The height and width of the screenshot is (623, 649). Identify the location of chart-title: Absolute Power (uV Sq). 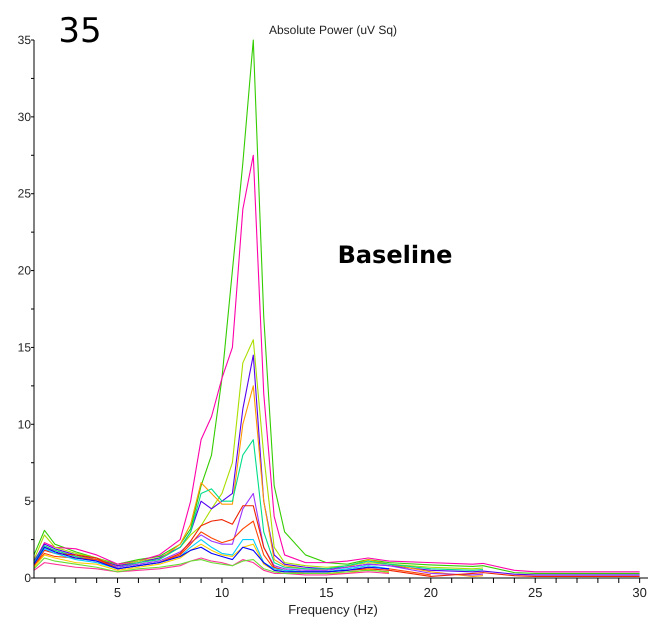
(333, 30).